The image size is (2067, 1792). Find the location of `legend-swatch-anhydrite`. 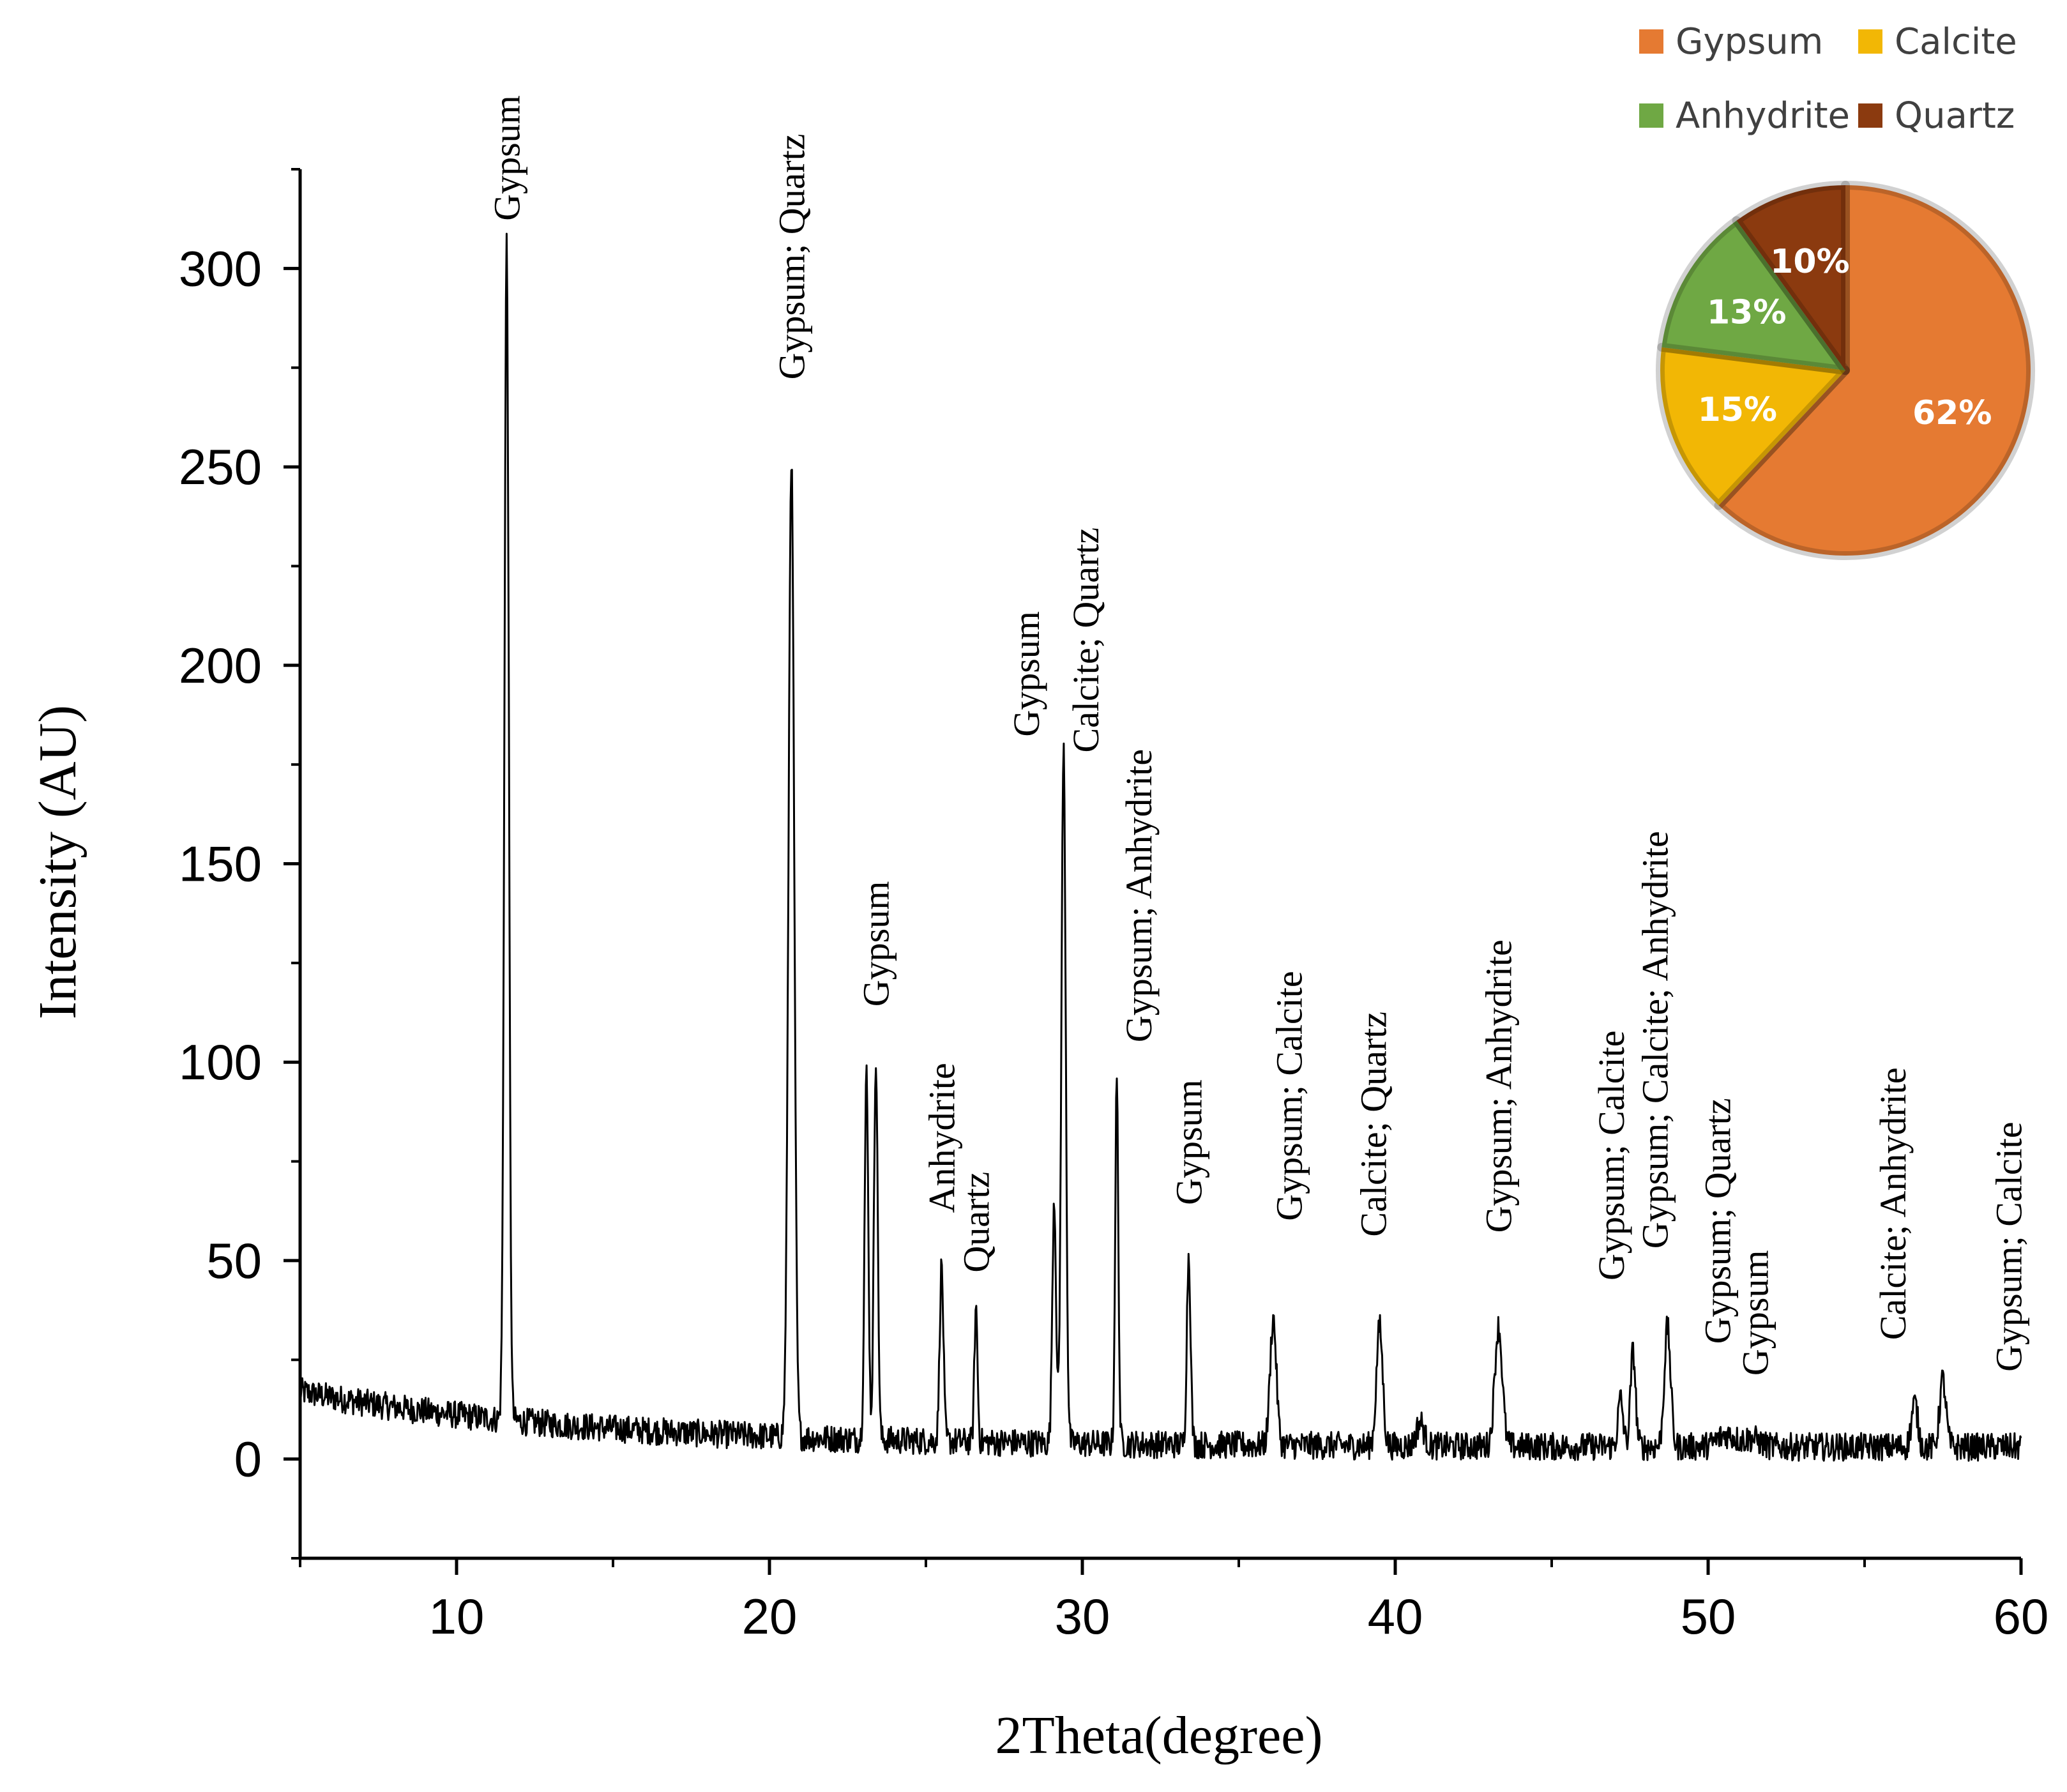

legend-swatch-anhydrite is located at coordinates (1651, 115).